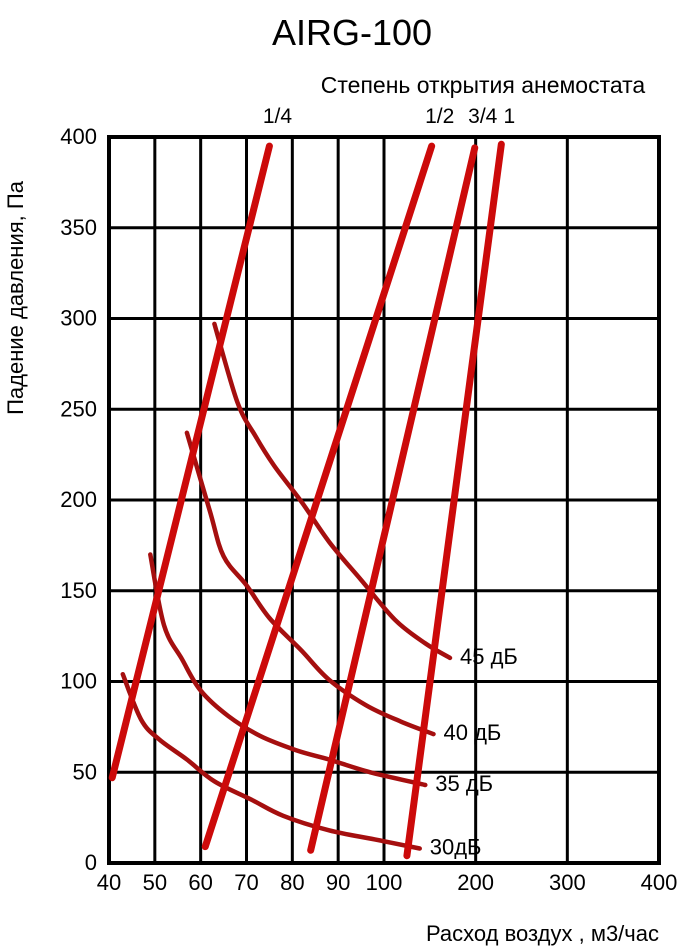 The height and width of the screenshot is (950, 700). What do you see at coordinates (489, 656) in the screenshot?
I see `noise-curve-label: 45 дБ` at bounding box center [489, 656].